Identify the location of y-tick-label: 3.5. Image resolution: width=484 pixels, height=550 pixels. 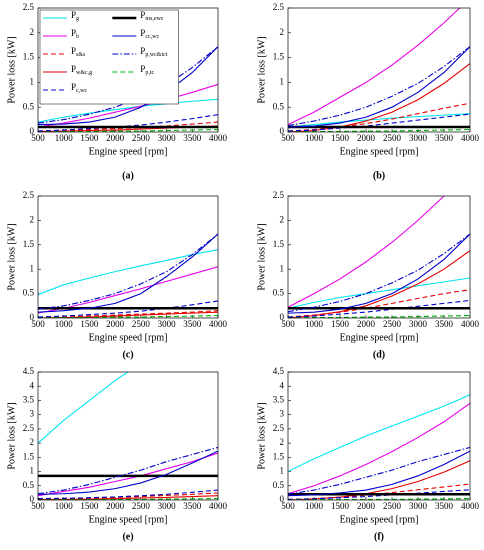
(279, 400).